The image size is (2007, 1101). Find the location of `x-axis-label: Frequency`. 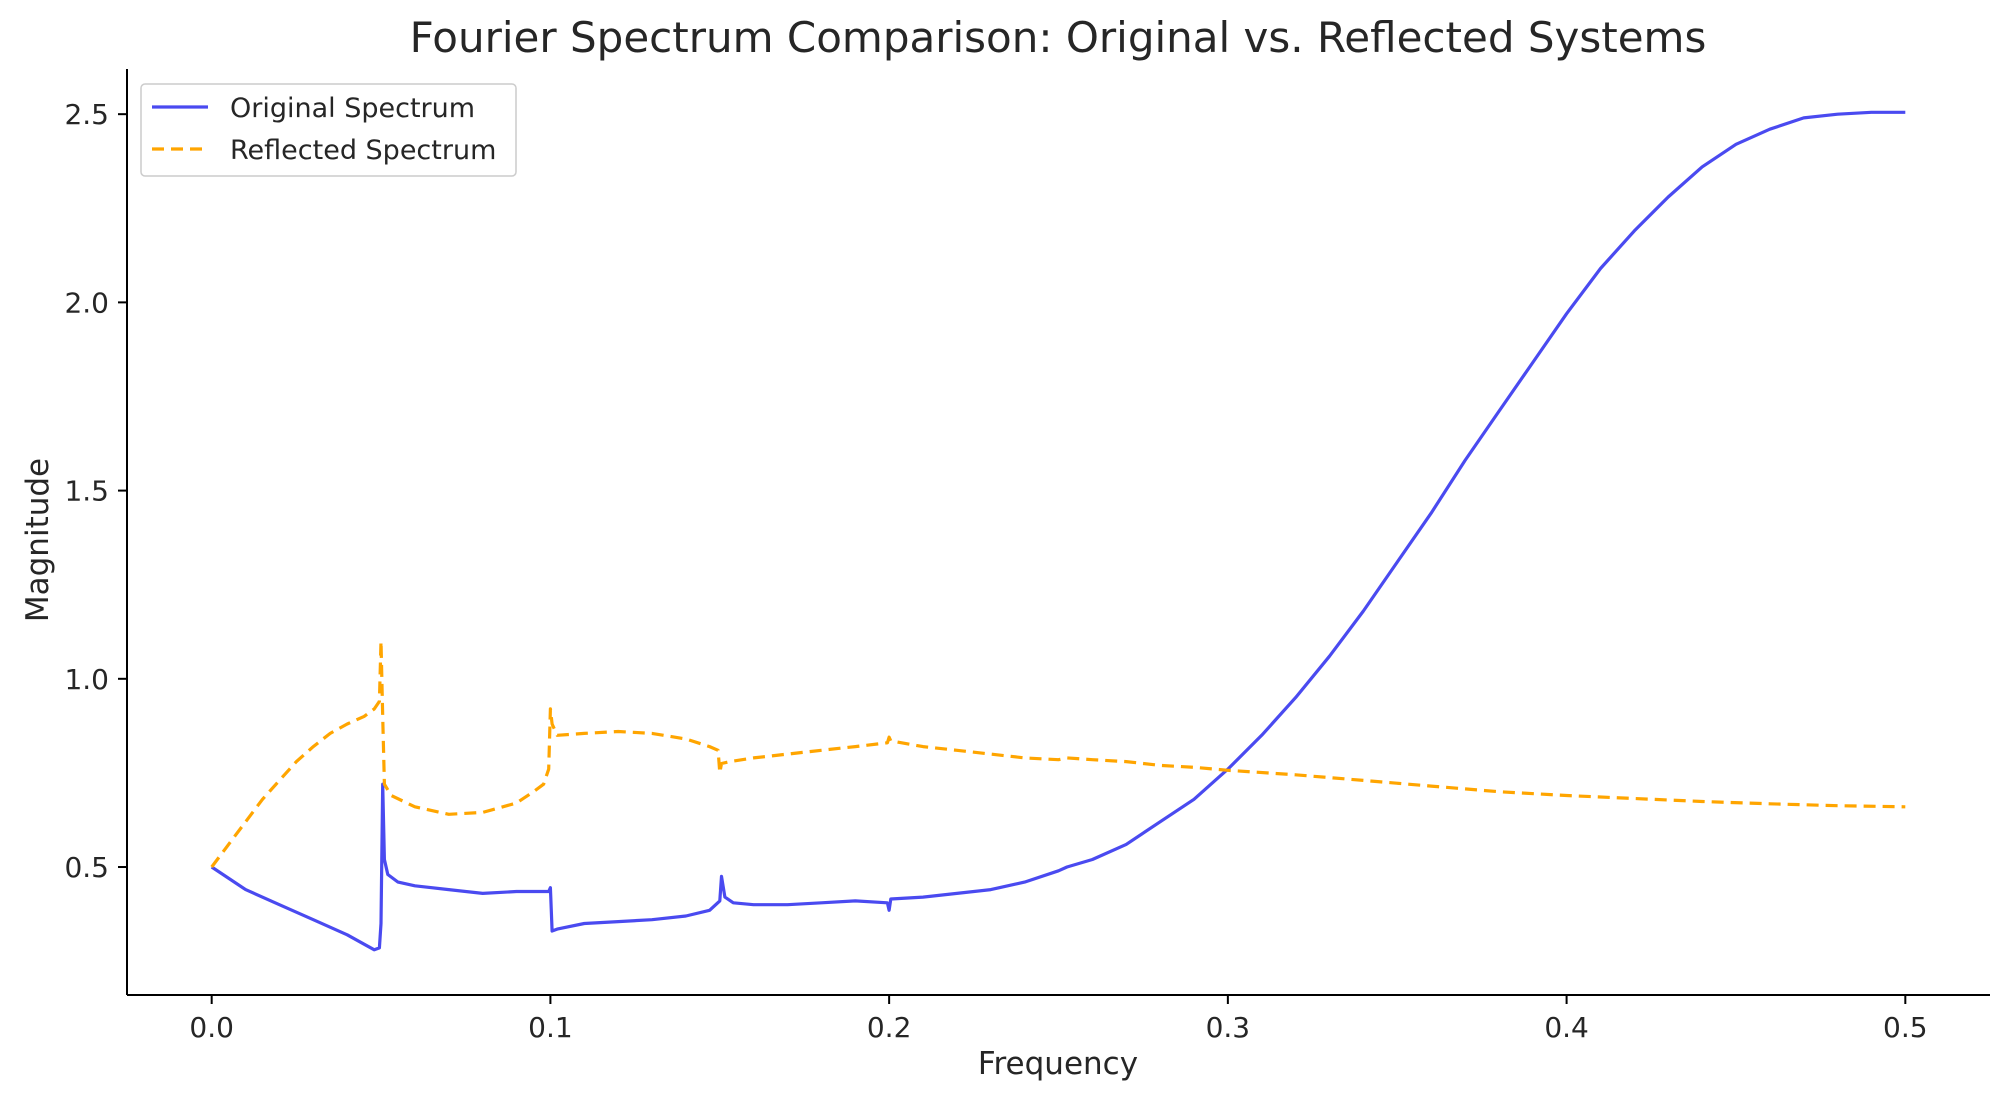

x-axis-label: Frequency is located at coordinates (1058, 1064).